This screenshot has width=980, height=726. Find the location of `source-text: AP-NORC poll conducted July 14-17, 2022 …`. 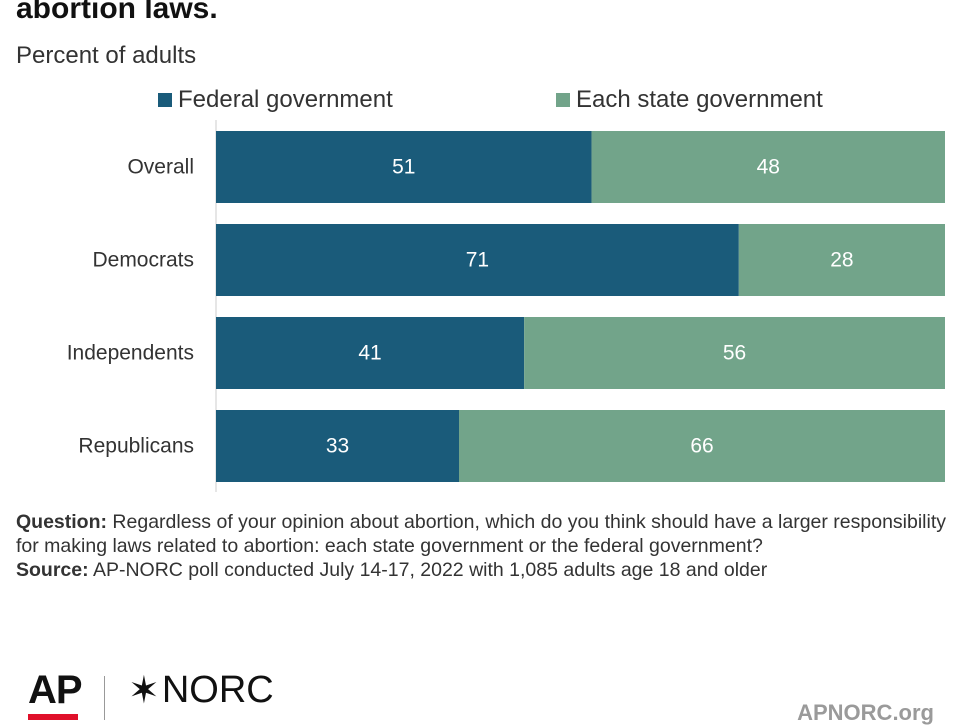

source-text: AP-NORC poll conducted July 14-17, 2022 … is located at coordinates (430, 570).